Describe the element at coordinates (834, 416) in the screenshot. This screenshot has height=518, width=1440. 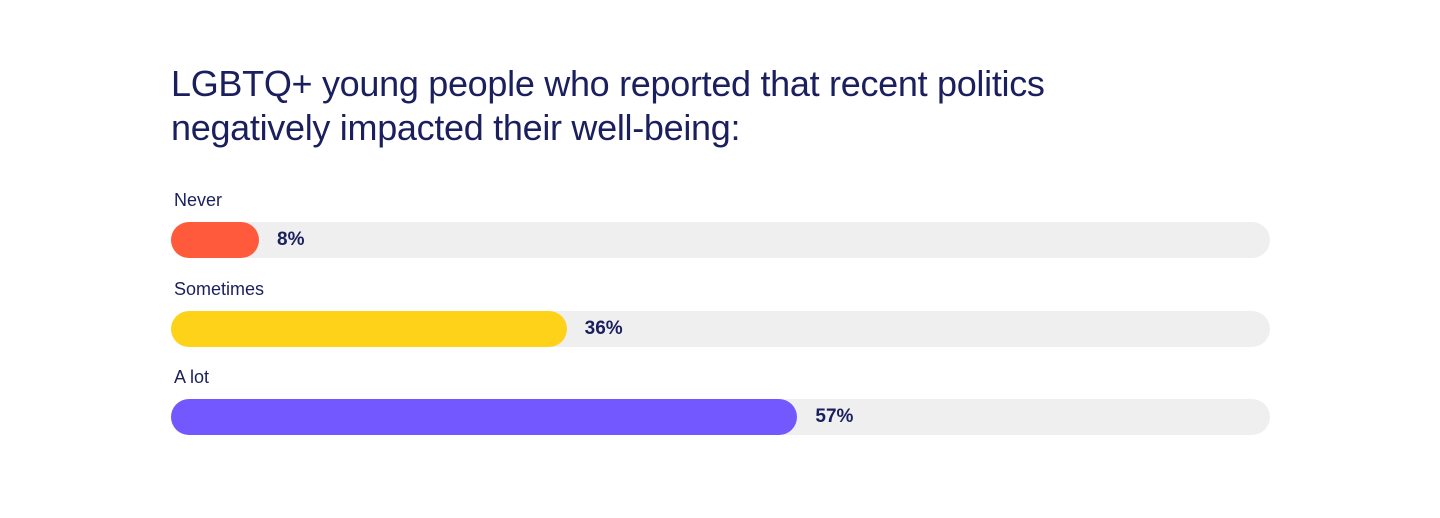
I see `data-label: 57%` at that location.